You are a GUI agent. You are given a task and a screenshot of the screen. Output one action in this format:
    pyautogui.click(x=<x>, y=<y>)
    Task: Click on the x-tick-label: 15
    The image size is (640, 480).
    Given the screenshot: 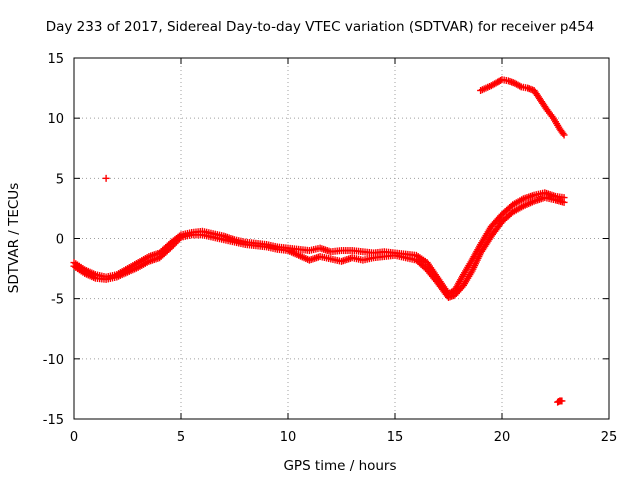 What is the action you would take?
    pyautogui.click(x=395, y=437)
    